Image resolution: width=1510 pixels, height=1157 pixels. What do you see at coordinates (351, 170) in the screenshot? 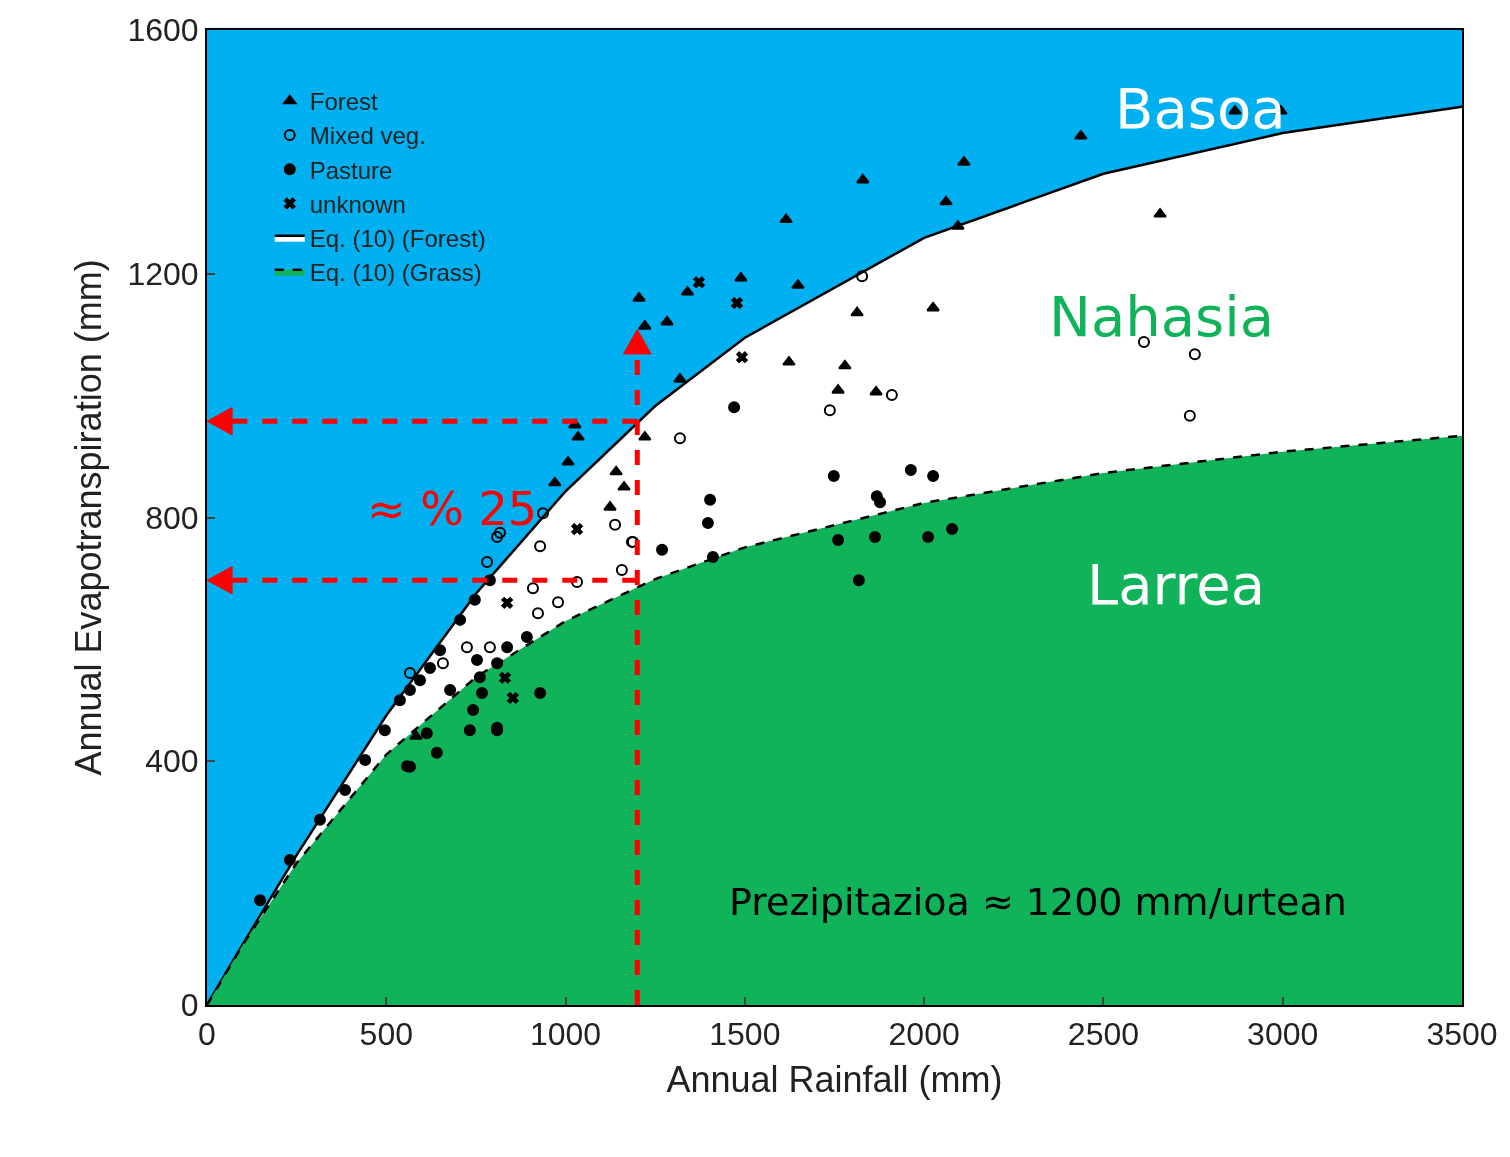
I see `legend-label: Pasture` at bounding box center [351, 170].